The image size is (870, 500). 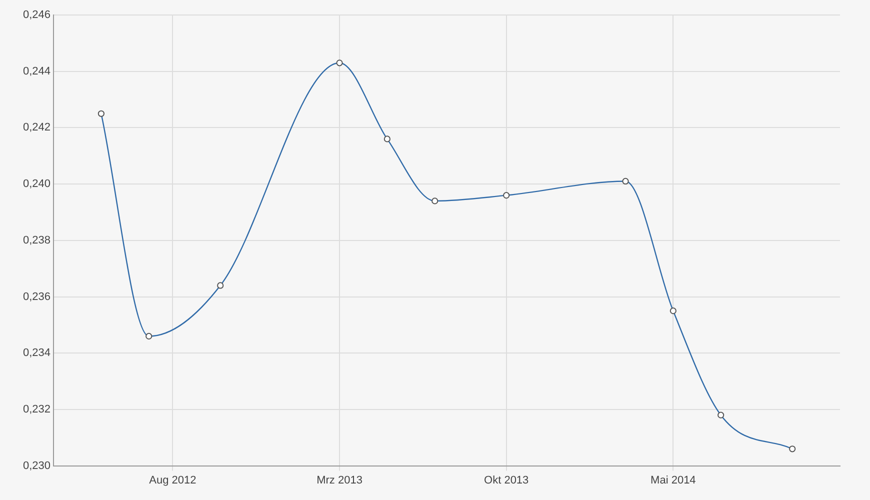 What do you see at coordinates (506, 480) in the screenshot?
I see `x-tick-label: Okt 2013` at bounding box center [506, 480].